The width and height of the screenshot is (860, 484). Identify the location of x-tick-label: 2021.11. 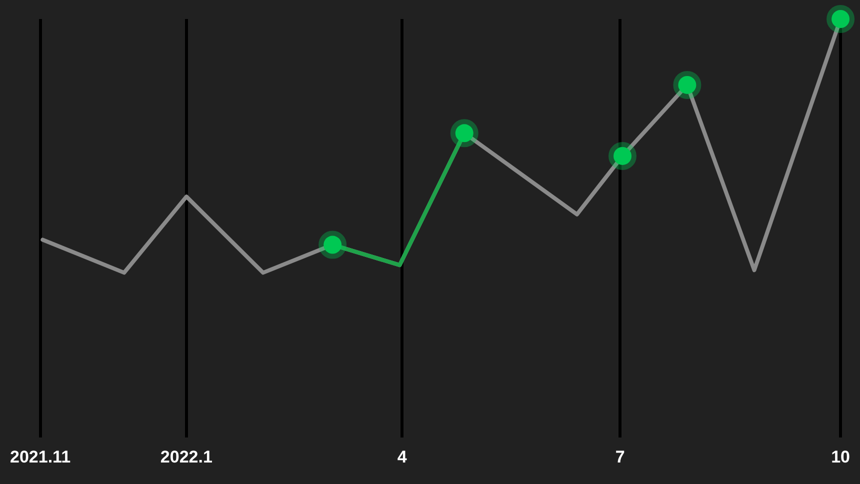
(40, 456).